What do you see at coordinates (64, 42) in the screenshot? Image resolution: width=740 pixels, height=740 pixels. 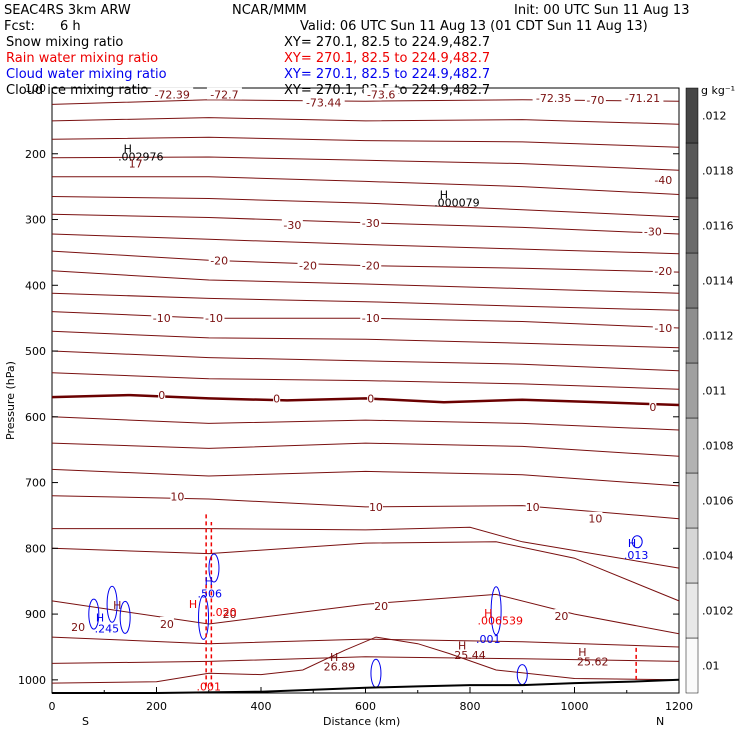 I see `field-name: Snow mixing ratio` at bounding box center [64, 42].